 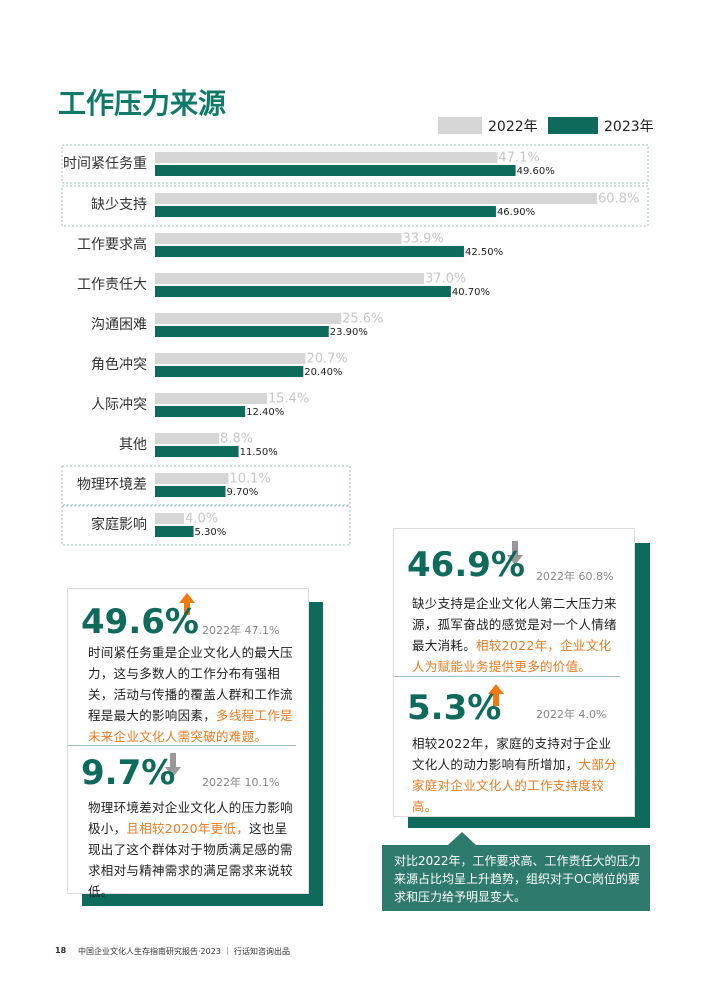 What do you see at coordinates (236, 439) in the screenshot?
I see `value-label: 8.8%` at bounding box center [236, 439].